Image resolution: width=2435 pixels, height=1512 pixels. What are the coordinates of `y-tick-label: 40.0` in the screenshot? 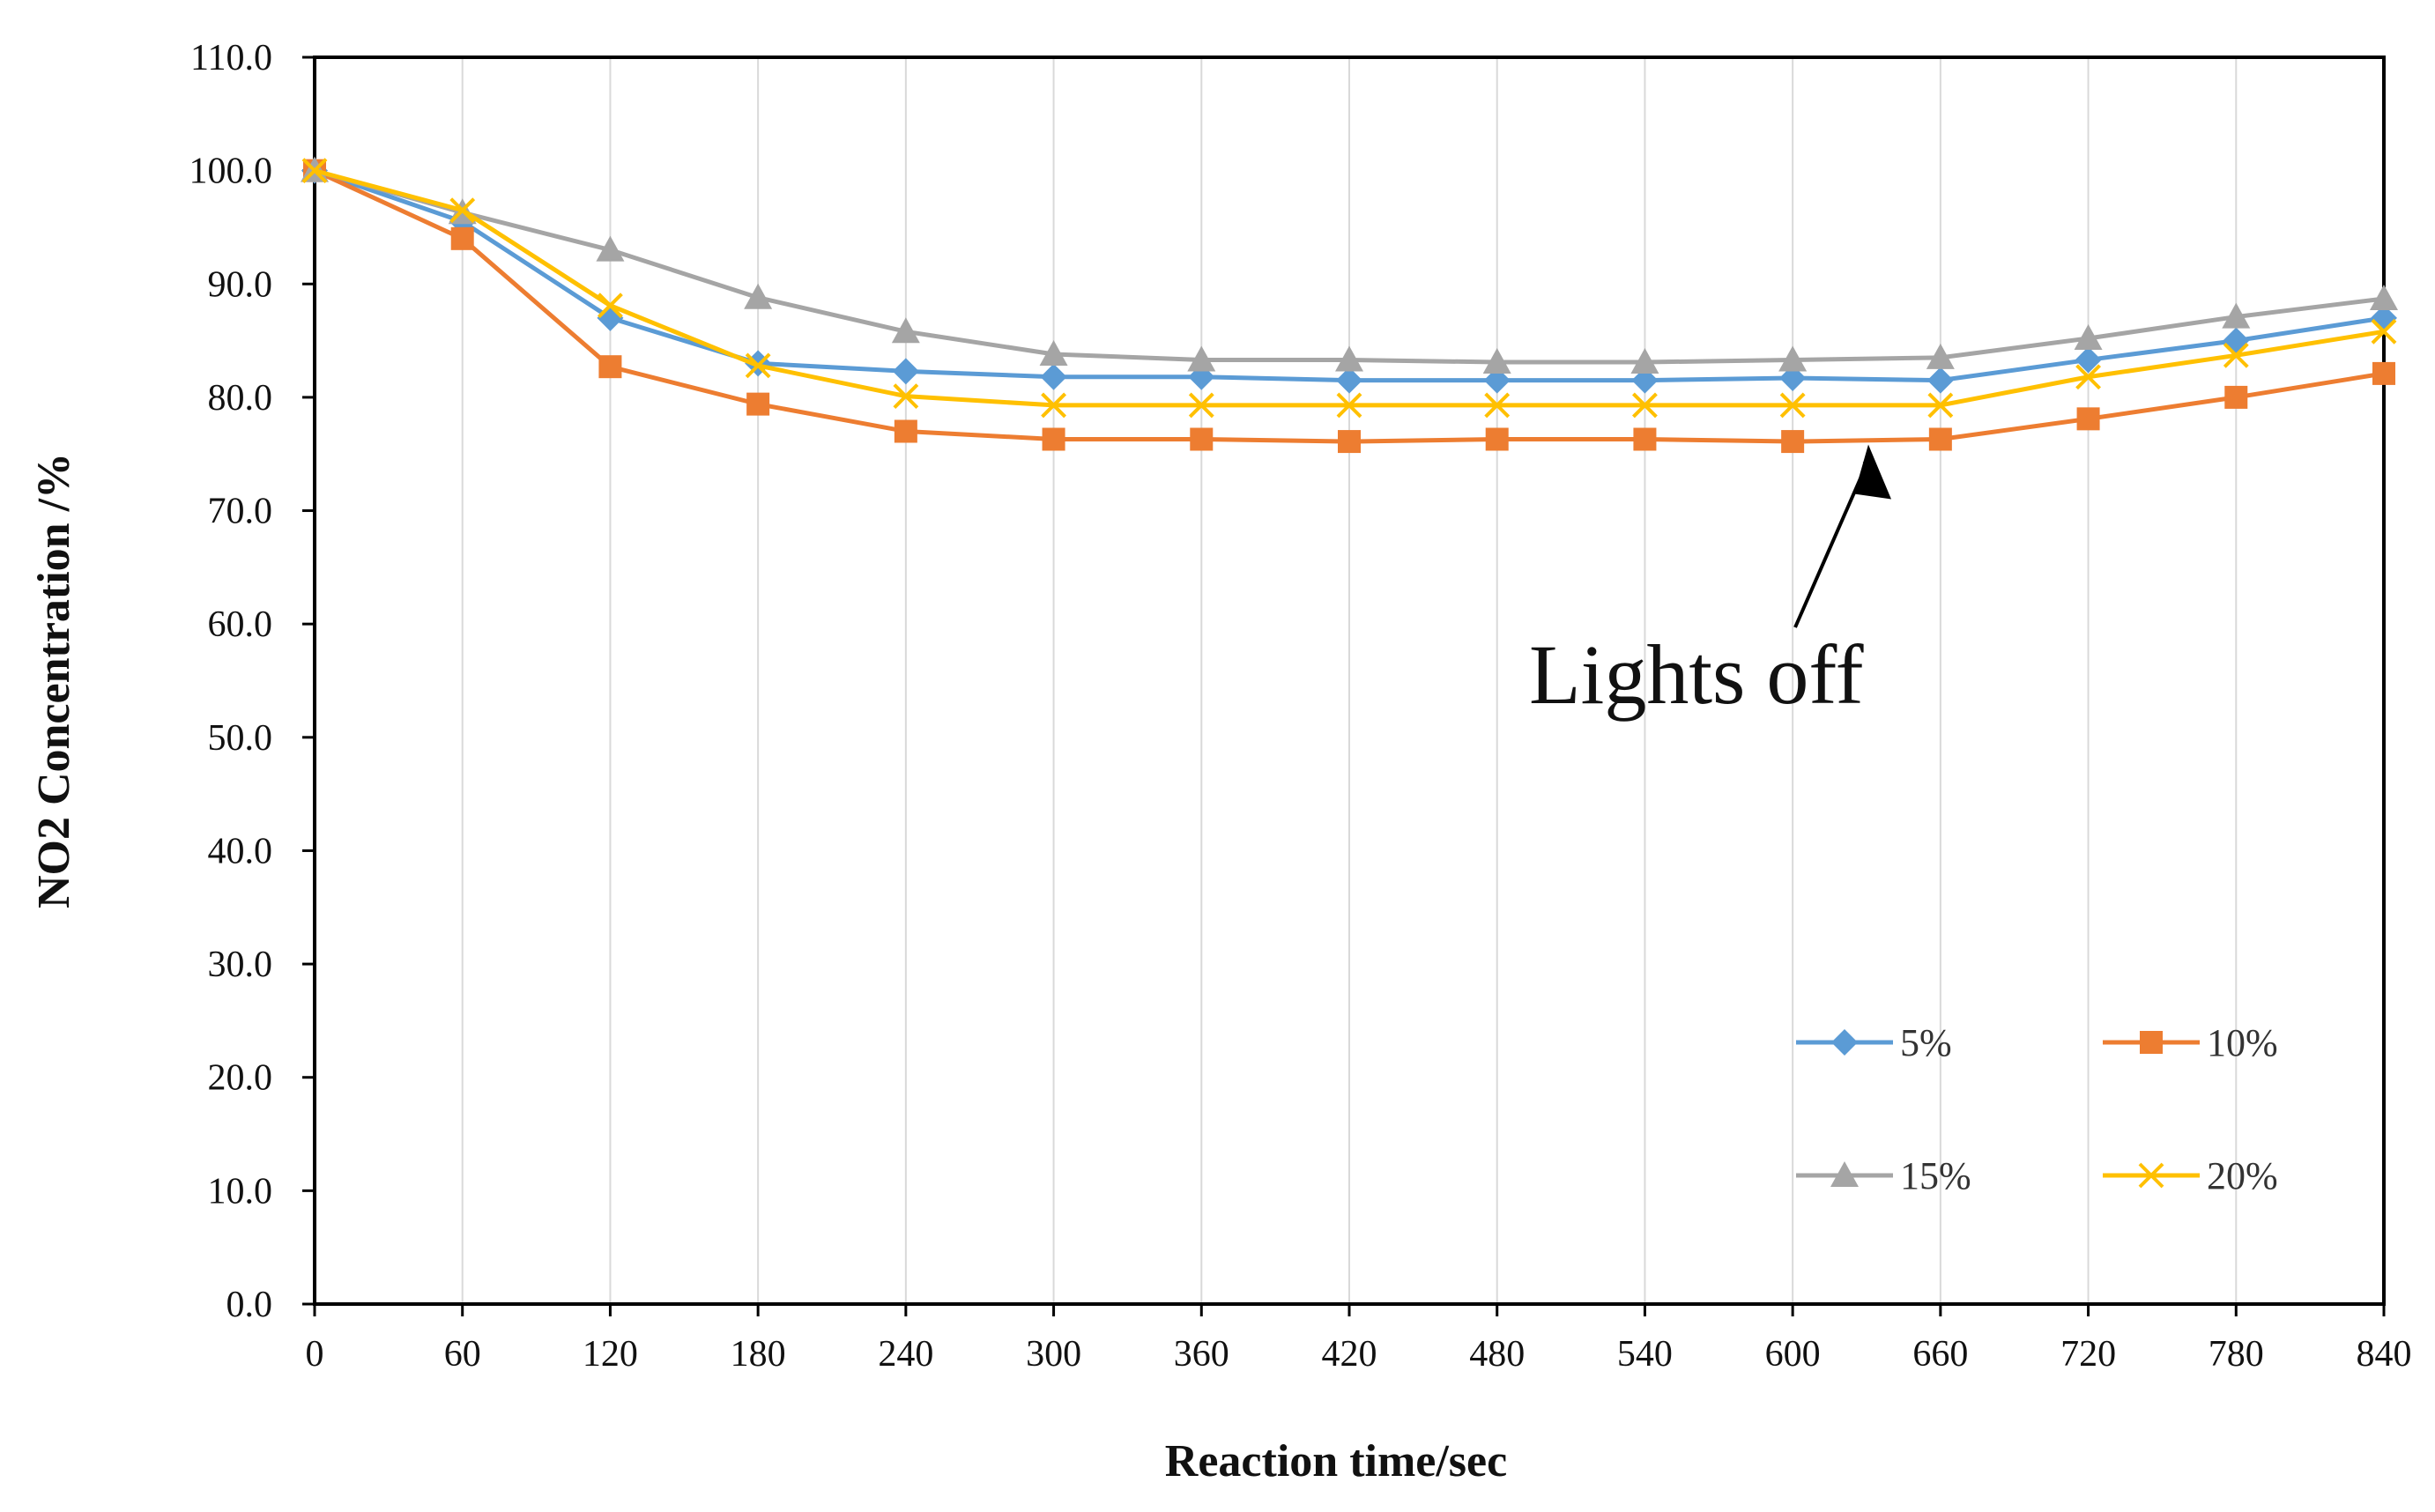 It's located at (240, 851).